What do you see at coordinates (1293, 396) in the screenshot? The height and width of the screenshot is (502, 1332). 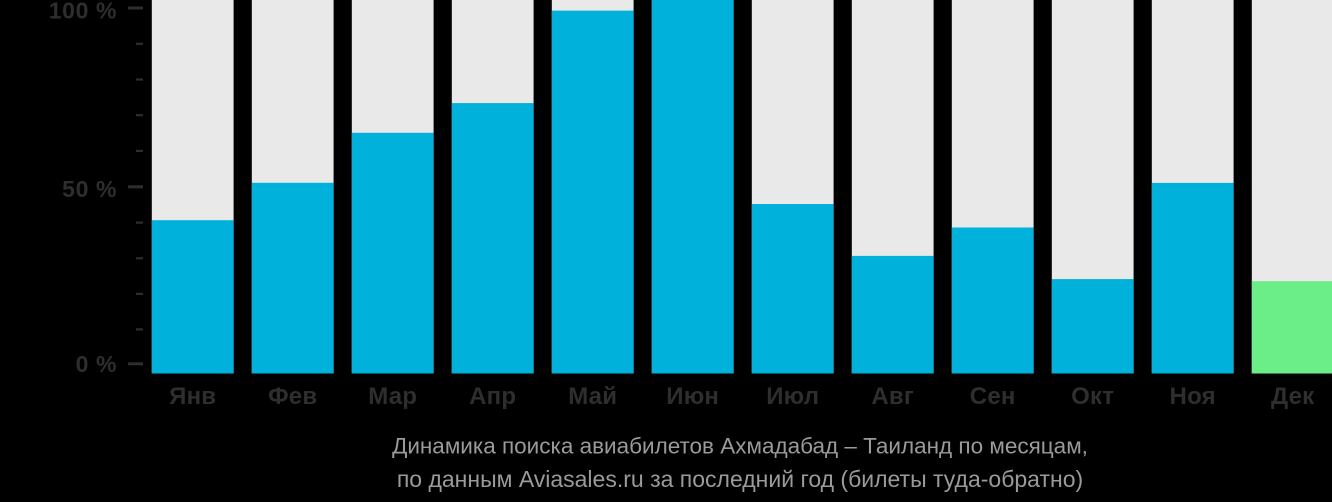 I see `svg-text: Дек` at bounding box center [1293, 396].